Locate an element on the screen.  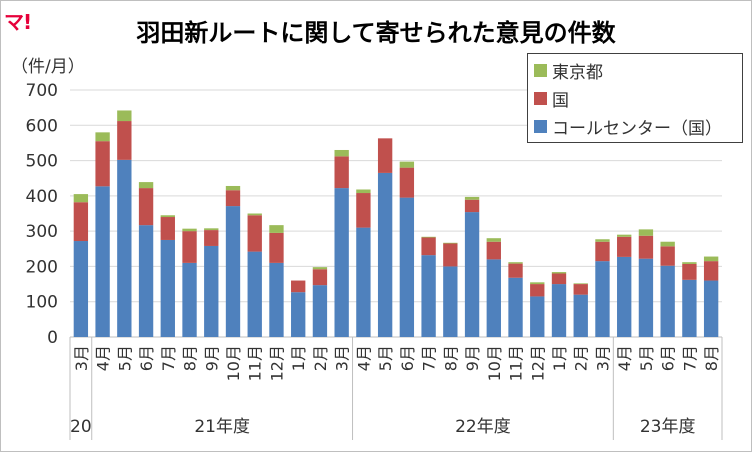
y-tick-label: 200 is located at coordinates (42, 267).